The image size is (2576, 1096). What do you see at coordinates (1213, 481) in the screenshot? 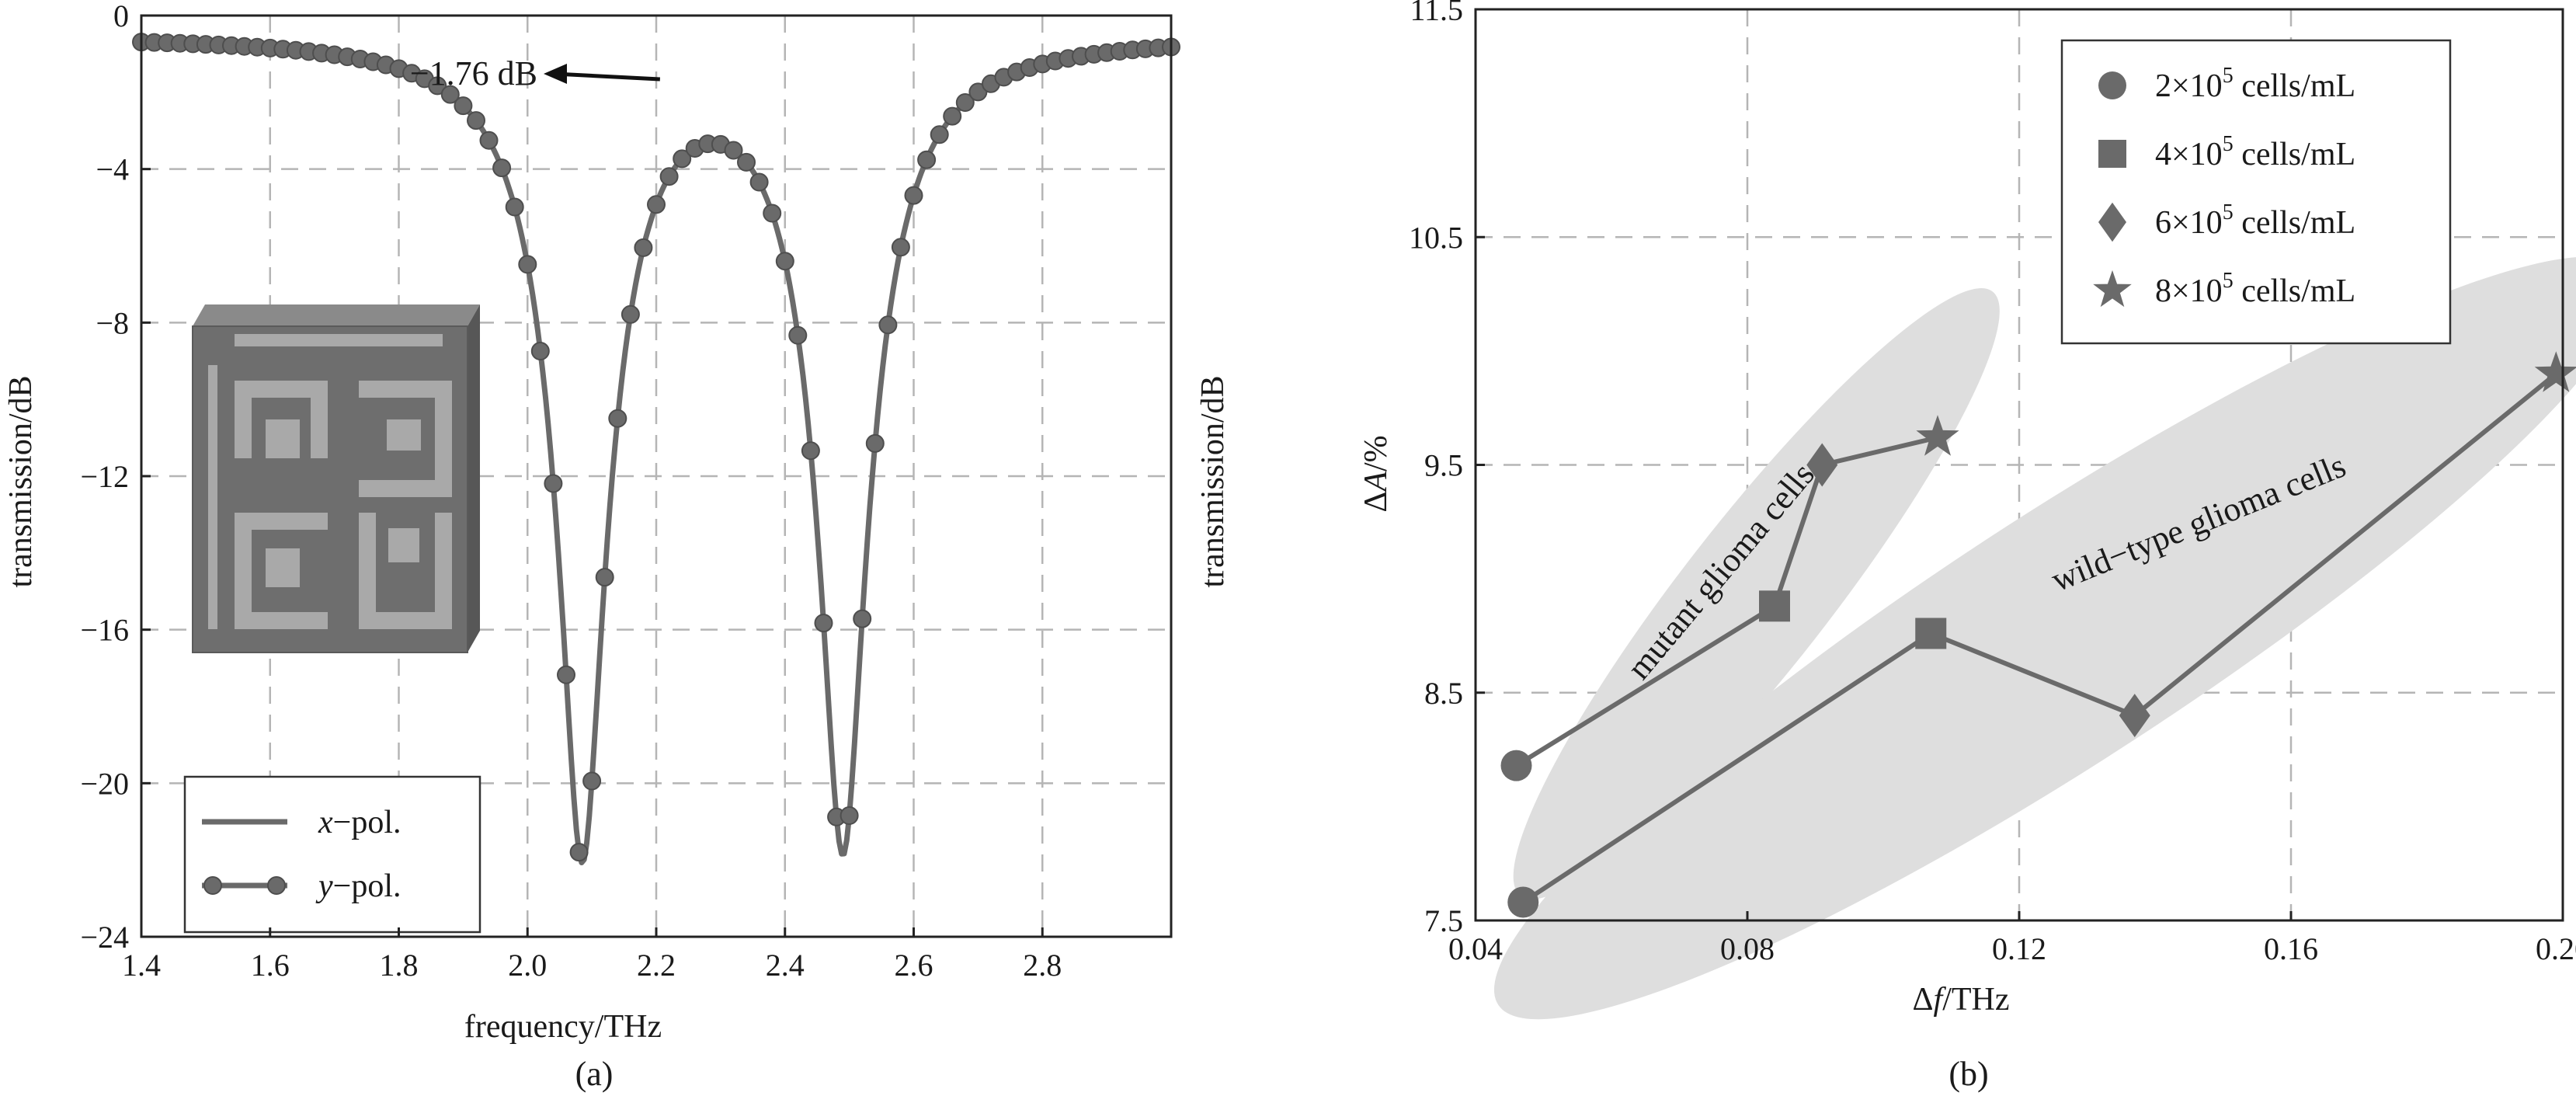
I see `panel-a-ylabel-right: transmission/dB` at bounding box center [1213, 481].